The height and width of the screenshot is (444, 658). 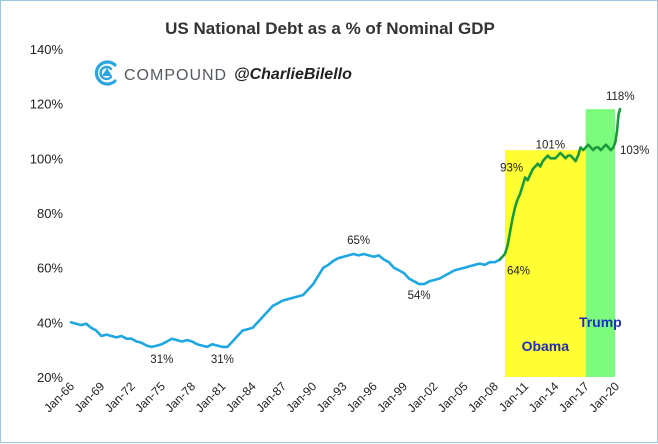 I want to click on compound-logo: COMPOUND, so click(x=160, y=73).